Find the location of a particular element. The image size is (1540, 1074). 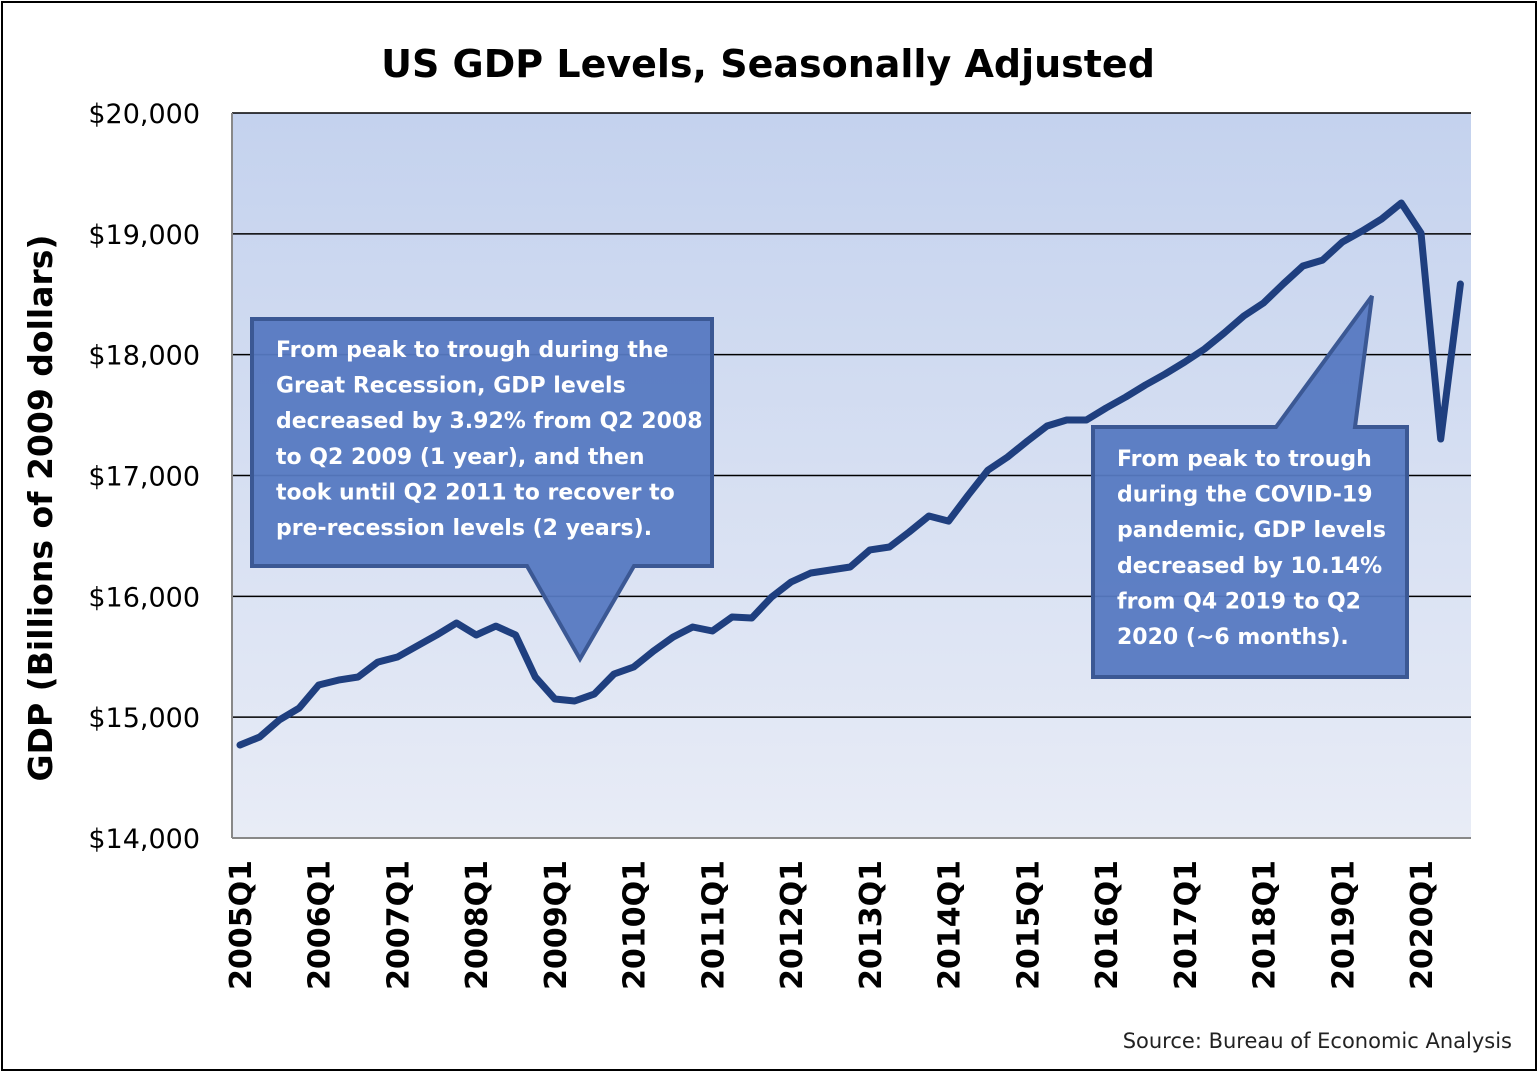

x-tick-label: 2019Q1 is located at coordinates (1343, 925).